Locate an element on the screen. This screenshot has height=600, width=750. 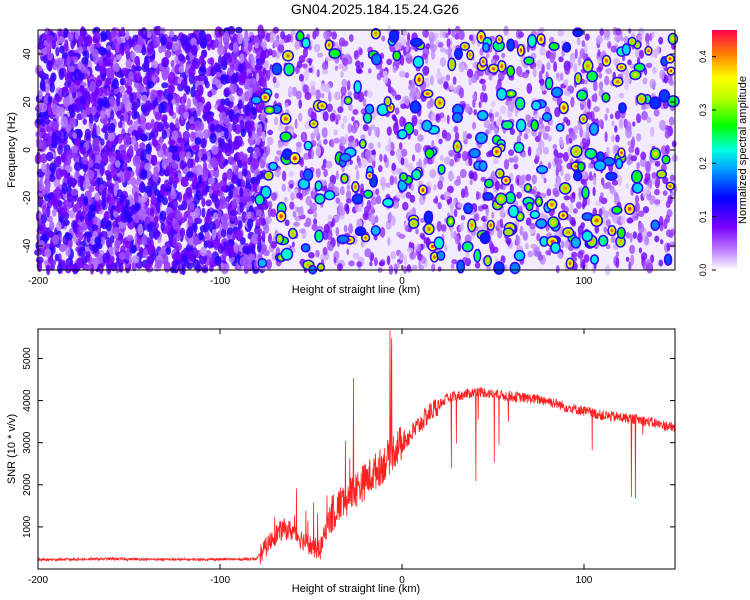
heatmap-y-tick-label: 0 is located at coordinates (27, 150).